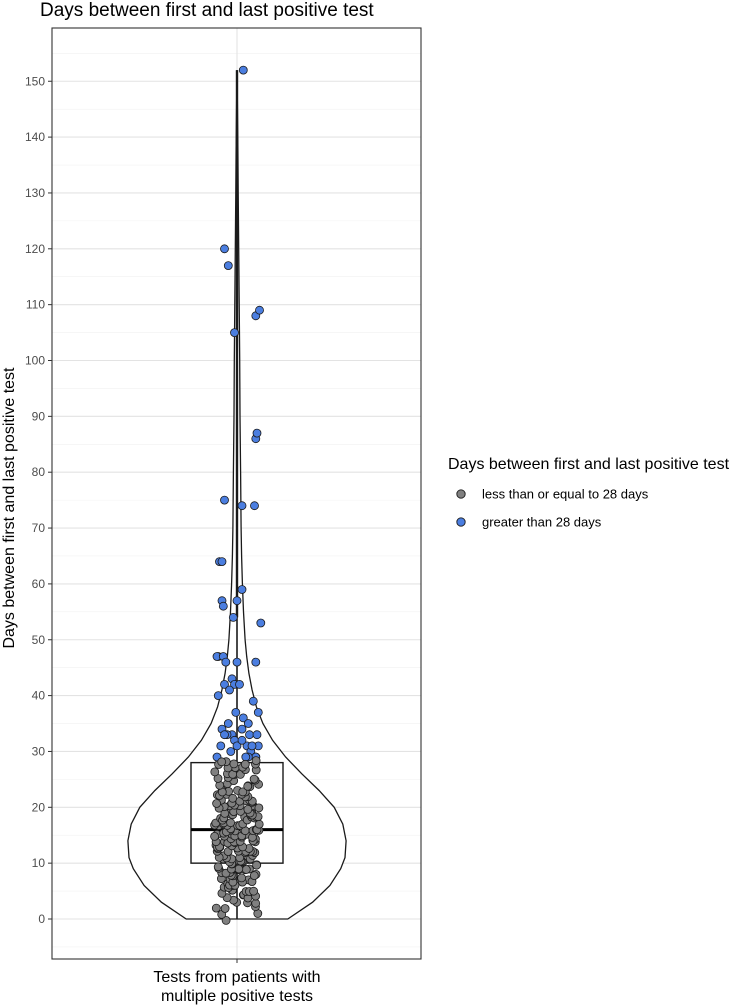  Describe the element at coordinates (39, 640) in the screenshot. I see `y-tick-label: 50` at that location.